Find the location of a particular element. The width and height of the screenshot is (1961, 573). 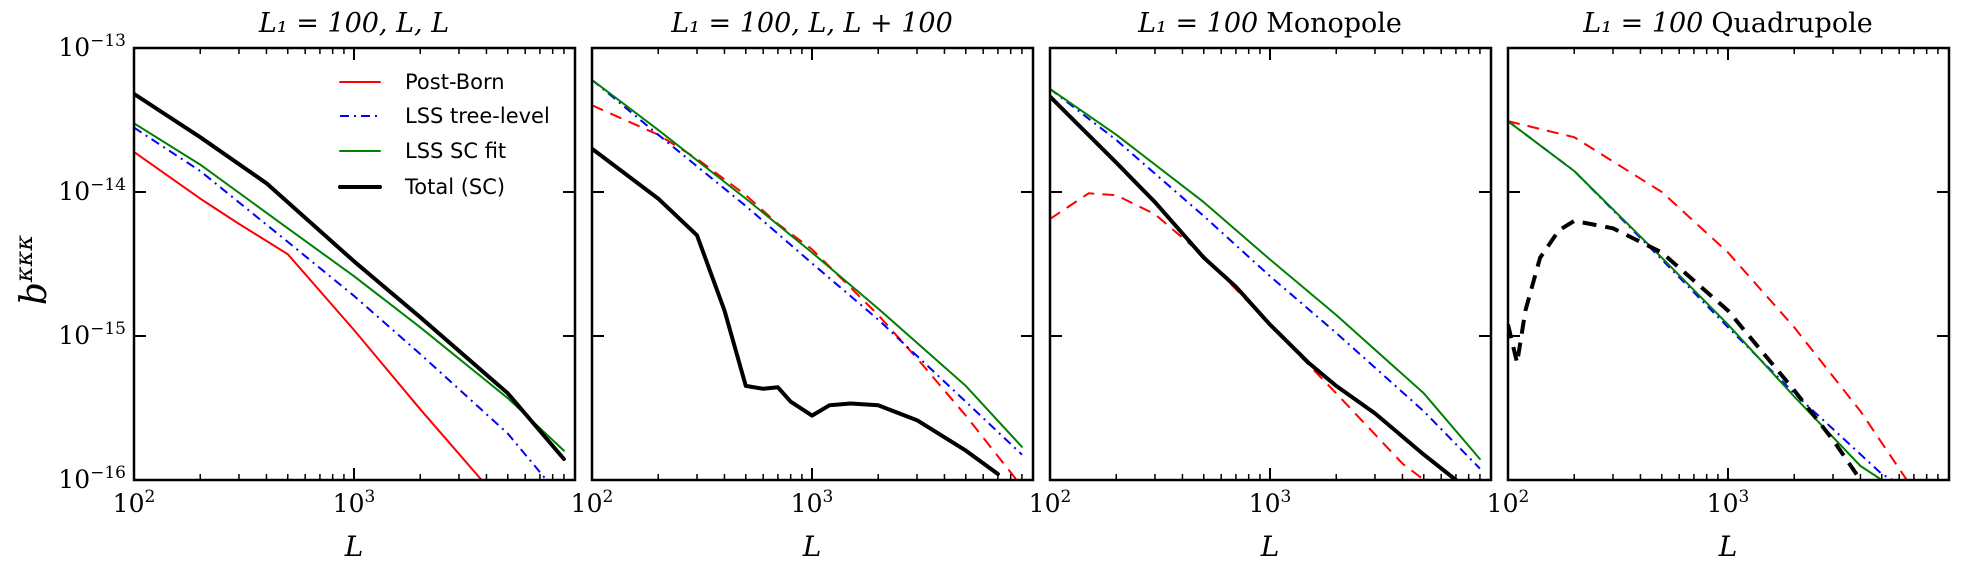

panel-3-series-lss-tree-level is located at coordinates (1265, 279).